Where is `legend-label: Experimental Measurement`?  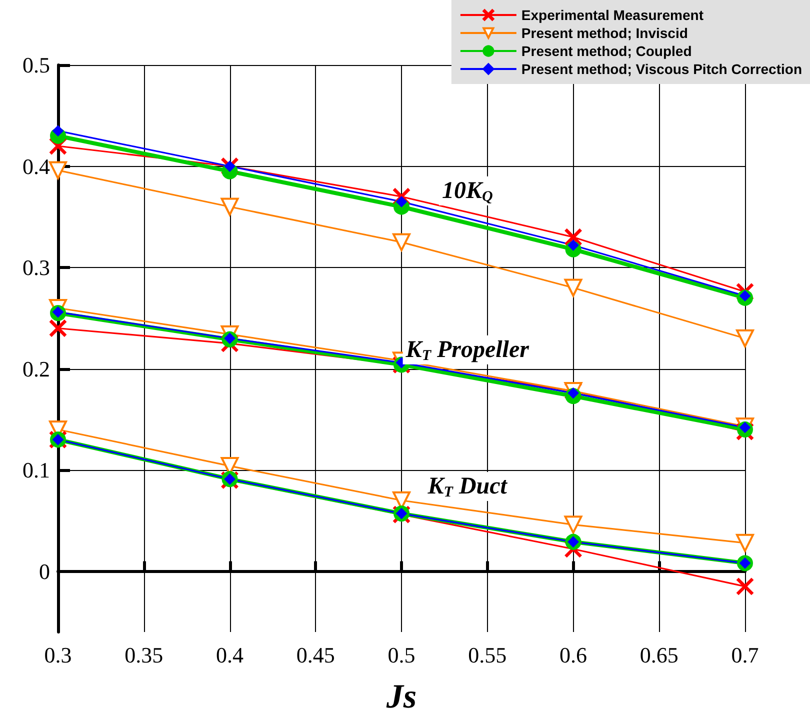 legend-label: Experimental Measurement is located at coordinates (612, 15).